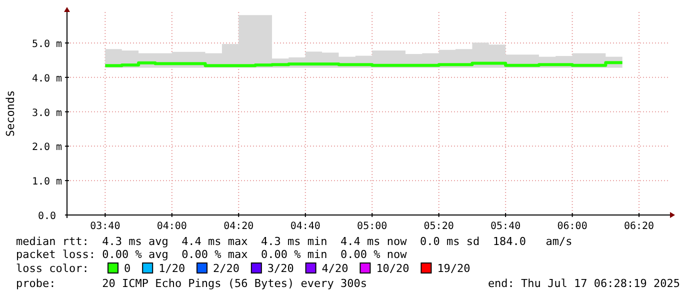  What do you see at coordinates (584, 283) in the screenshot?
I see `text: end: Thu Jul 17 06:28:19 2025` at bounding box center [584, 283].